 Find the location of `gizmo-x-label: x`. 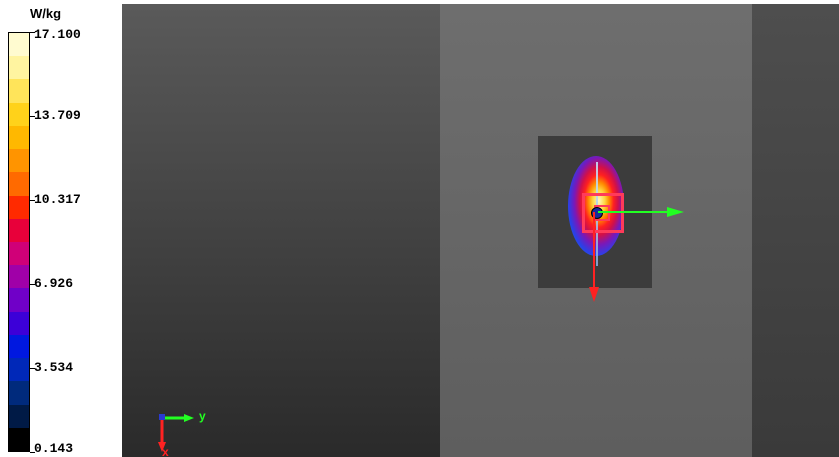

gizmo-x-label: x is located at coordinates (165, 451).